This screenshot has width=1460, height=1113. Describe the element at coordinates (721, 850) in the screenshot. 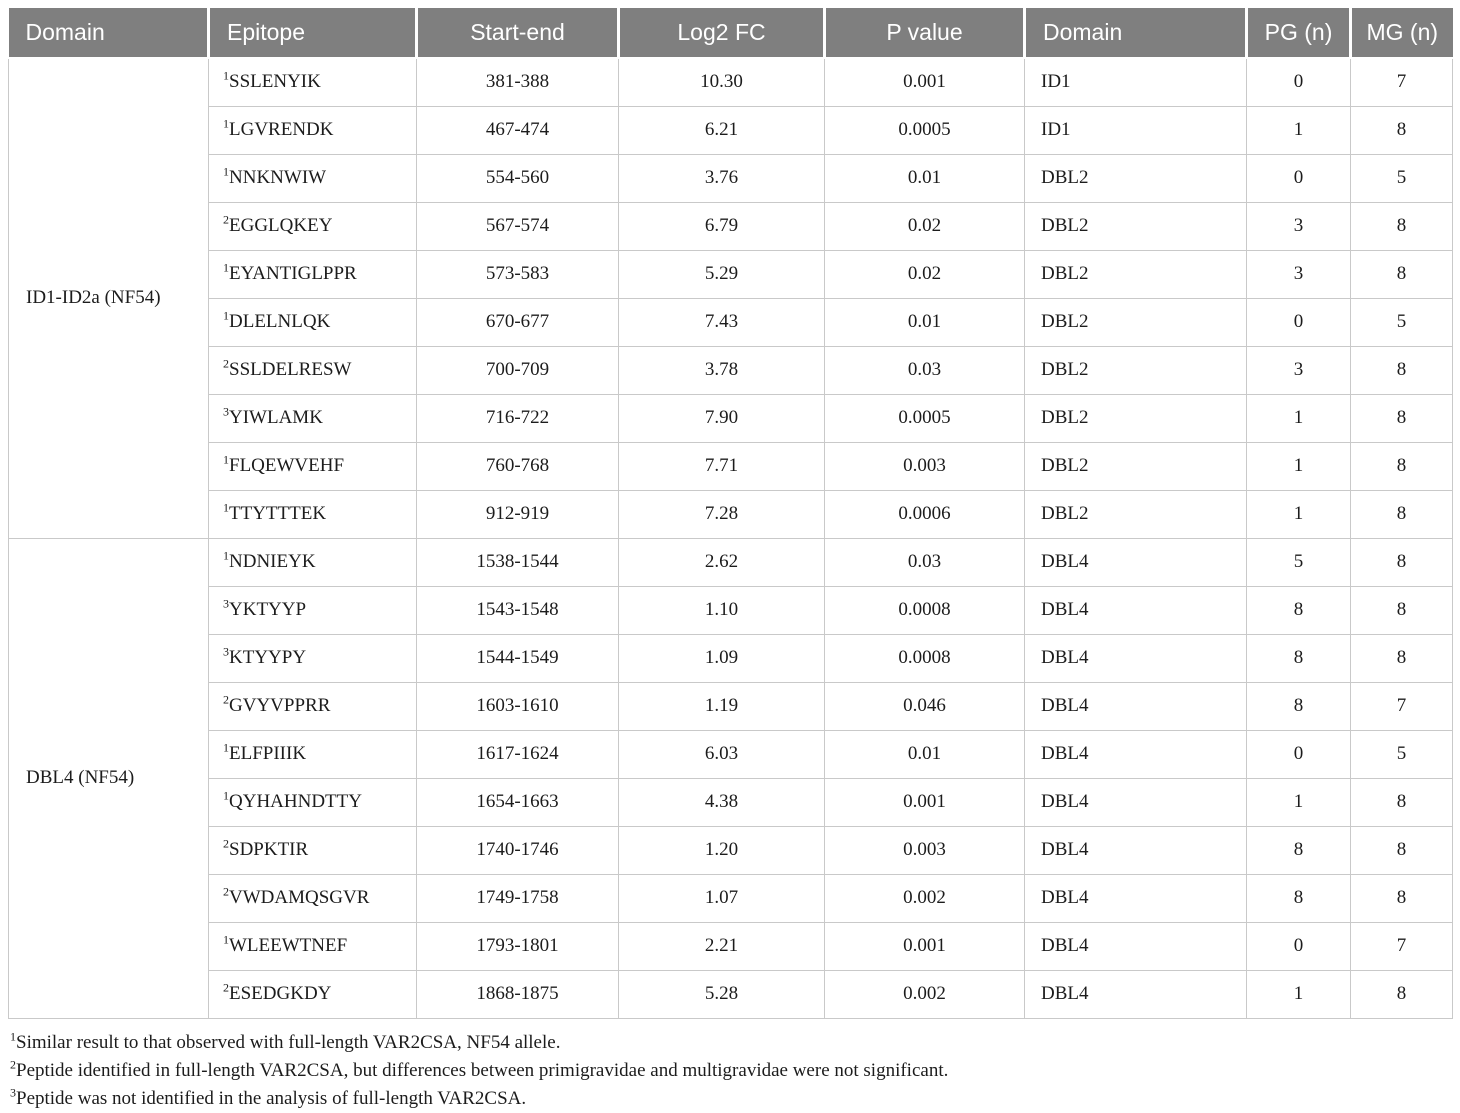

I see `log2fc-cell: 1.20` at that location.